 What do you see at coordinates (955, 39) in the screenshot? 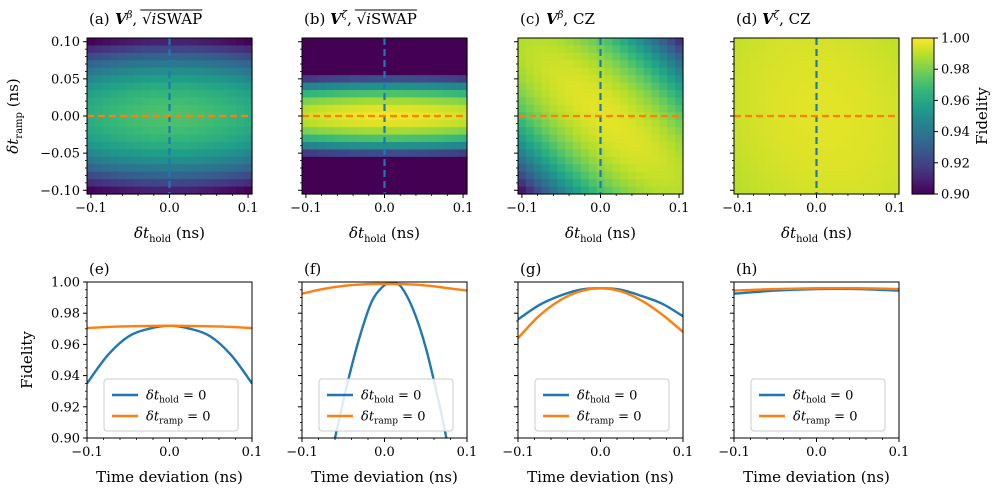
I see `colorbar-tick-label: 1.00` at bounding box center [955, 39].